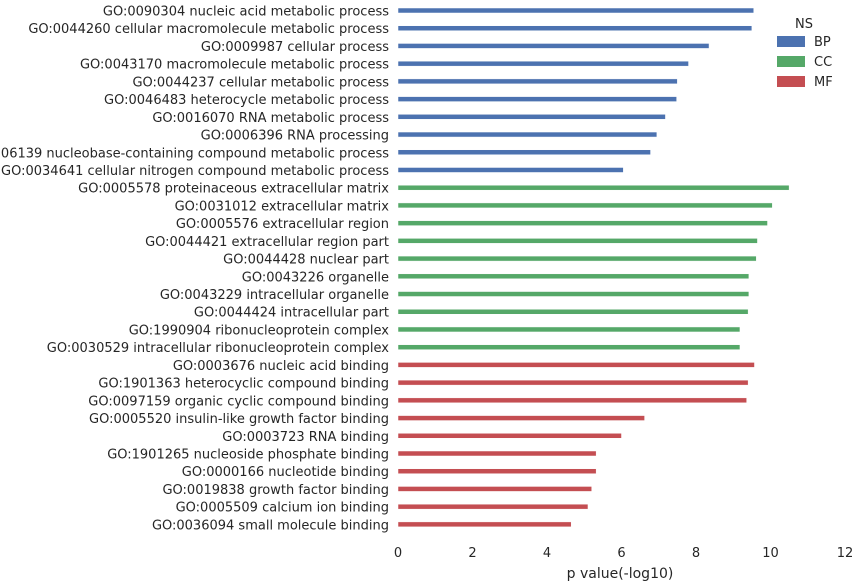 The width and height of the screenshot is (858, 587). What do you see at coordinates (823, 82) in the screenshot?
I see `legend-label-mf: MF` at bounding box center [823, 82].